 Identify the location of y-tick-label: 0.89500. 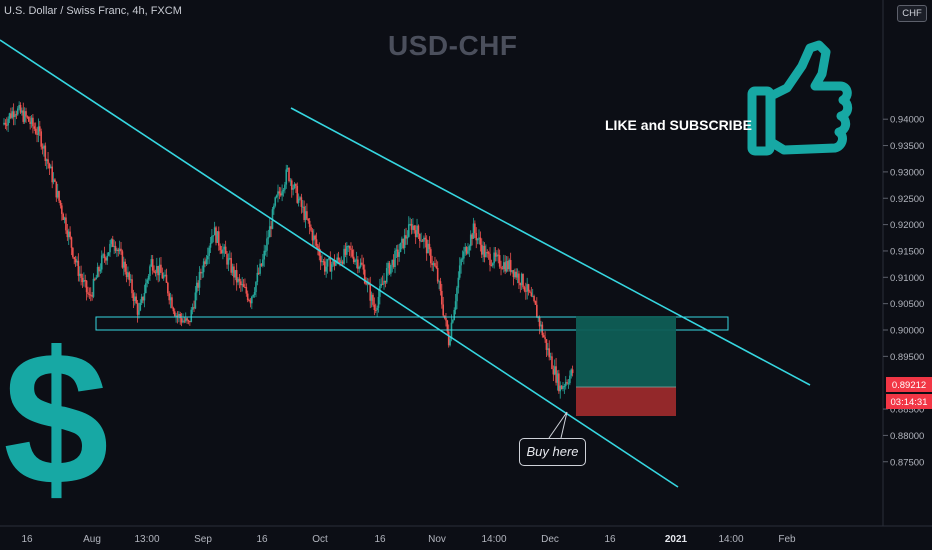
(907, 357).